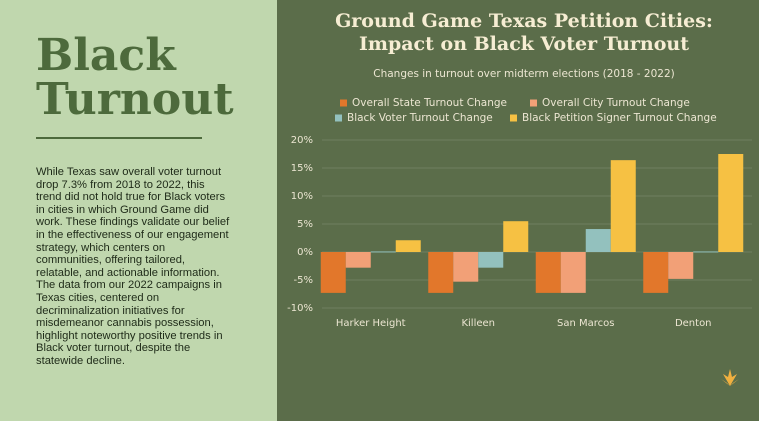 The image size is (759, 421). Describe the element at coordinates (302, 168) in the screenshot. I see `y-tick-label: 15%` at that location.